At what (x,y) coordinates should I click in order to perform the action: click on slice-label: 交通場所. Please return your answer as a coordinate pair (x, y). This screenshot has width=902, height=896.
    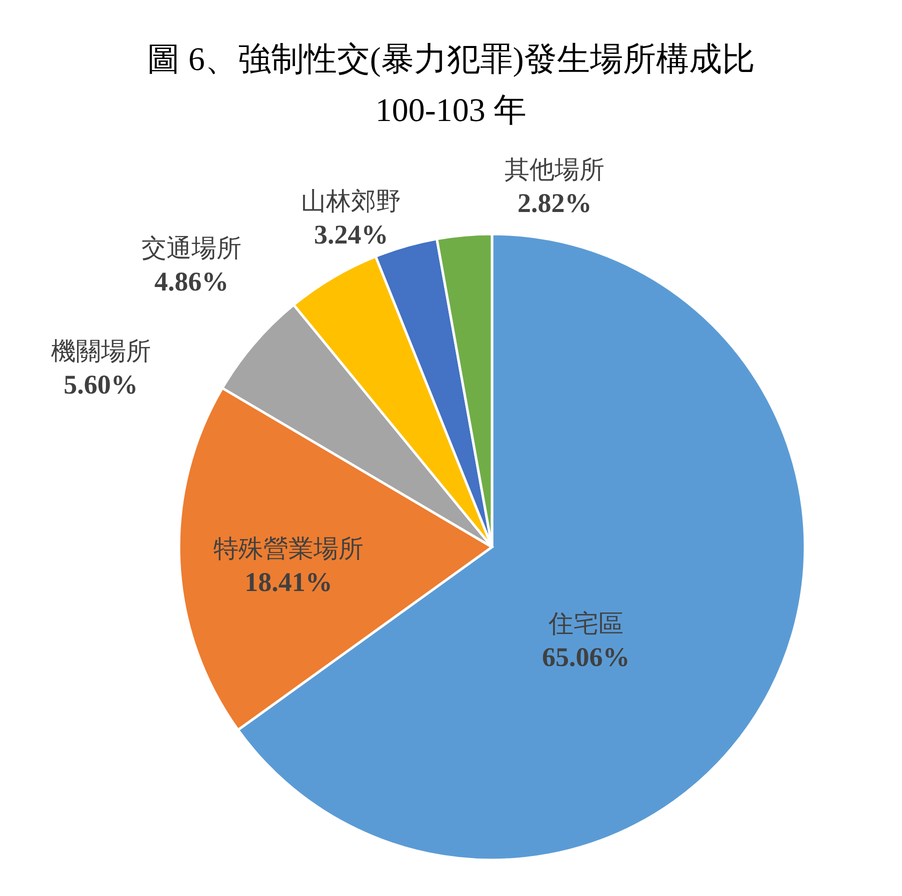
    Looking at the image, I should click on (192, 248).